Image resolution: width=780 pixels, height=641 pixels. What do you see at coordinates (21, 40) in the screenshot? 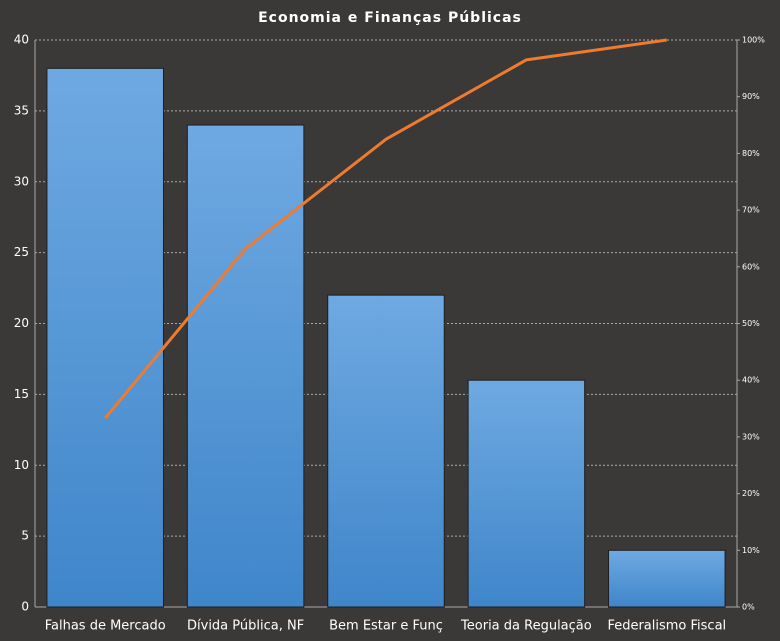
I see `y-tick-label: 40` at bounding box center [21, 40].